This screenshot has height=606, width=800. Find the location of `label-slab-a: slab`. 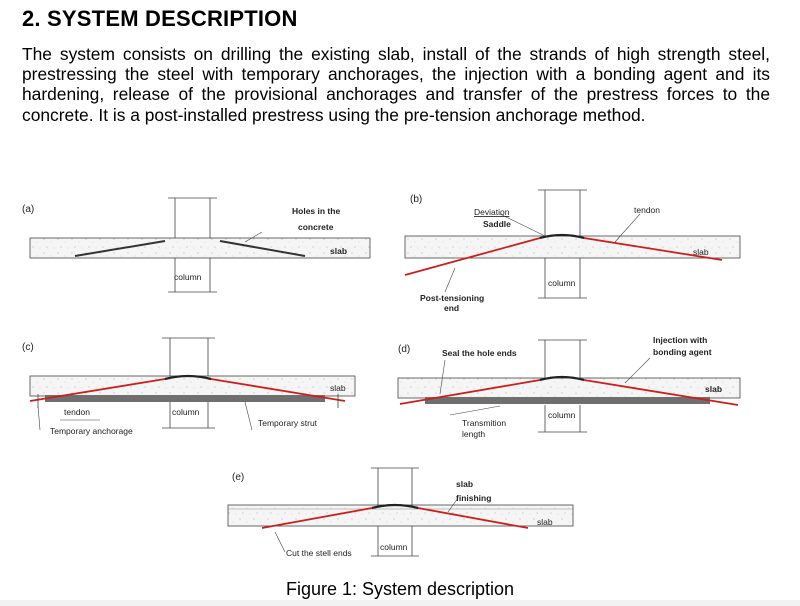

label-slab-a: slab is located at coordinates (338, 251).